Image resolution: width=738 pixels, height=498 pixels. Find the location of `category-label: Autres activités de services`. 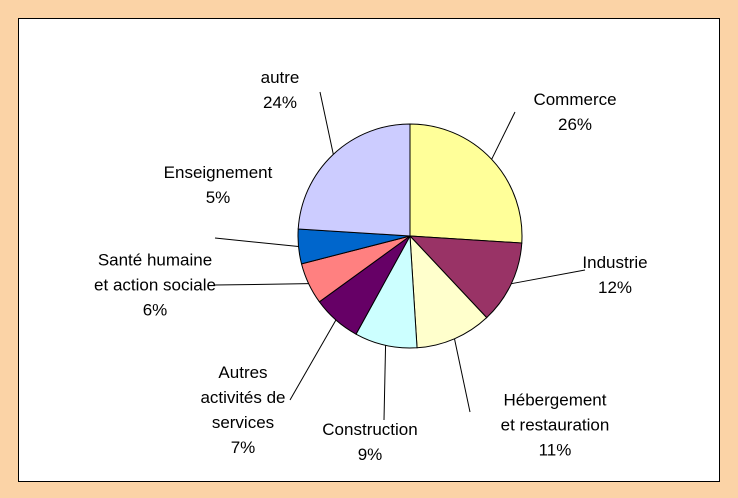

category-label: Autres activités de services is located at coordinates (243, 397).